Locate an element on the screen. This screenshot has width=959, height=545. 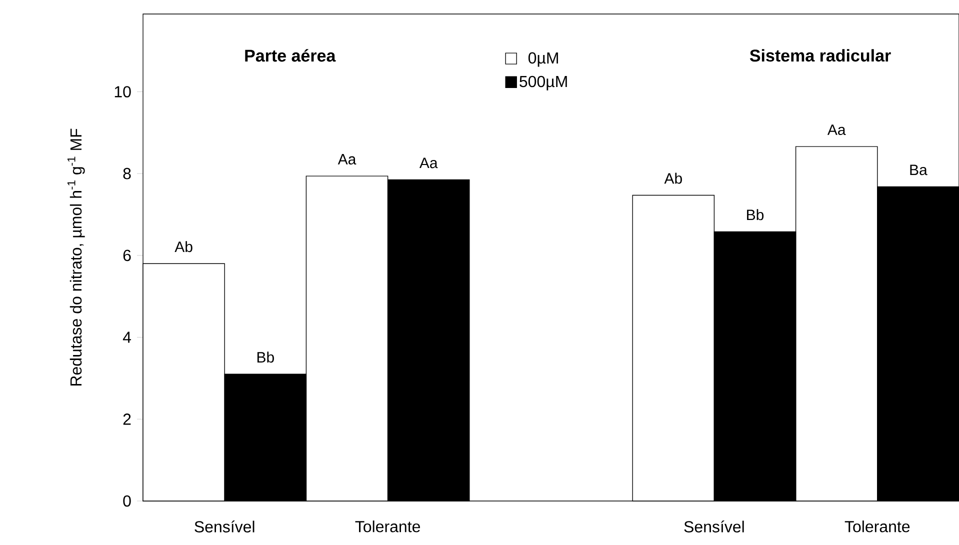
y-tick-label: 0 is located at coordinates (127, 501).